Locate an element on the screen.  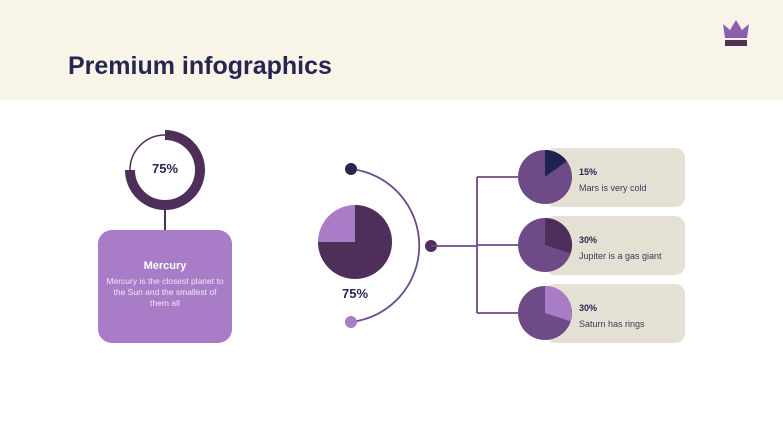
center-pie-slice is located at coordinates (355, 242).